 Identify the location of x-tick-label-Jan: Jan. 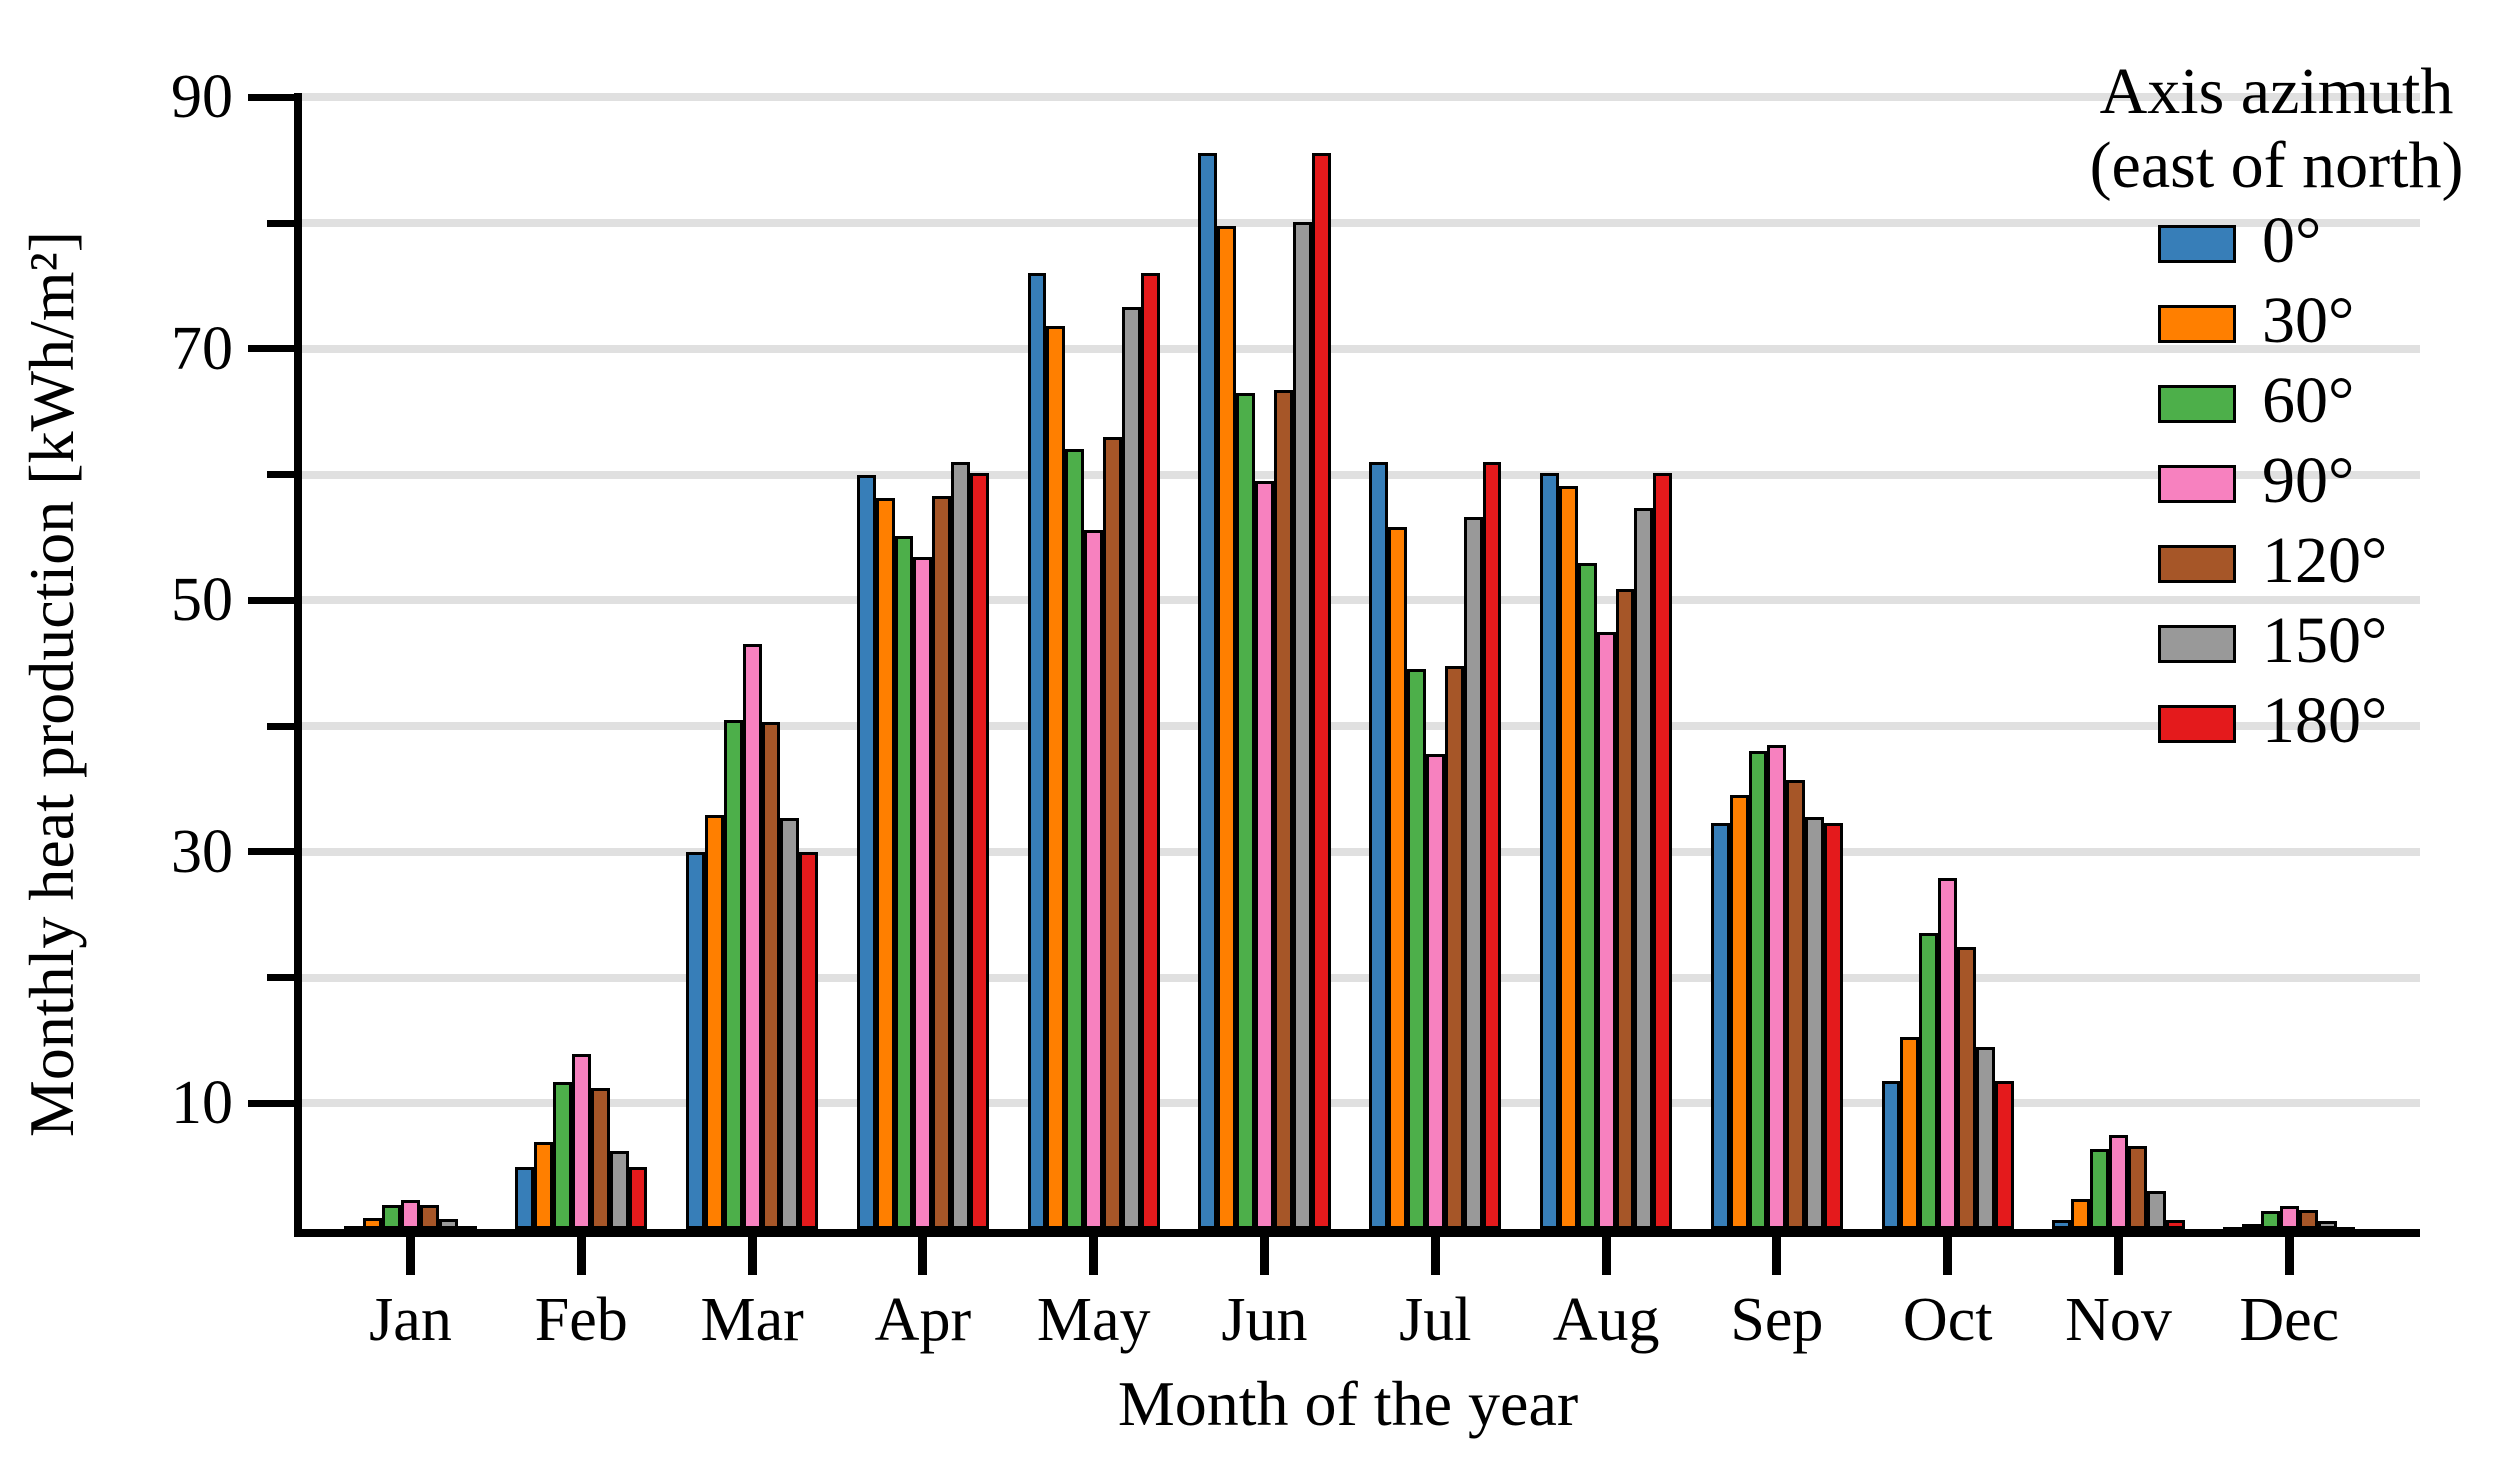
(410, 1320).